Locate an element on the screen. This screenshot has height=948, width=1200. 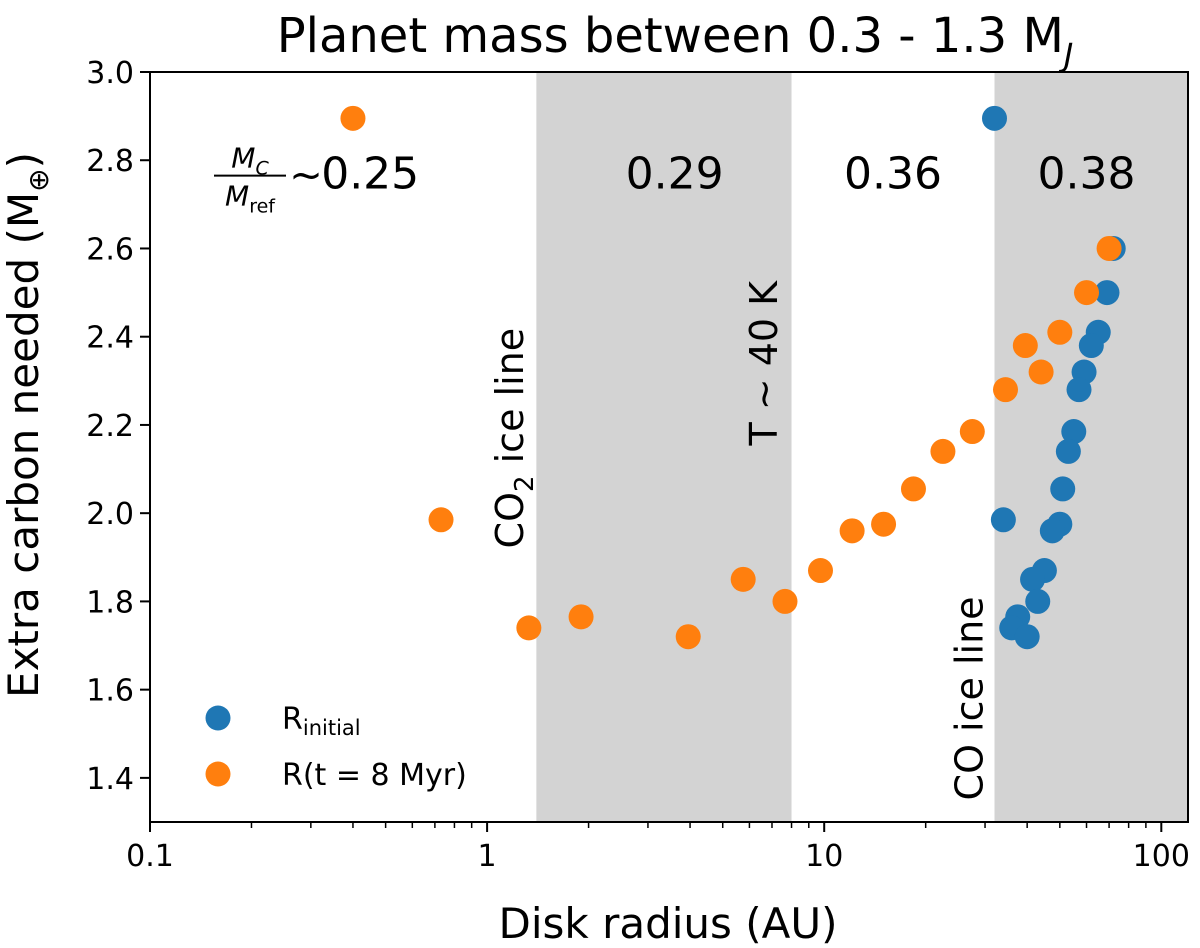
region-value-label: 0.29 is located at coordinates (675, 174).